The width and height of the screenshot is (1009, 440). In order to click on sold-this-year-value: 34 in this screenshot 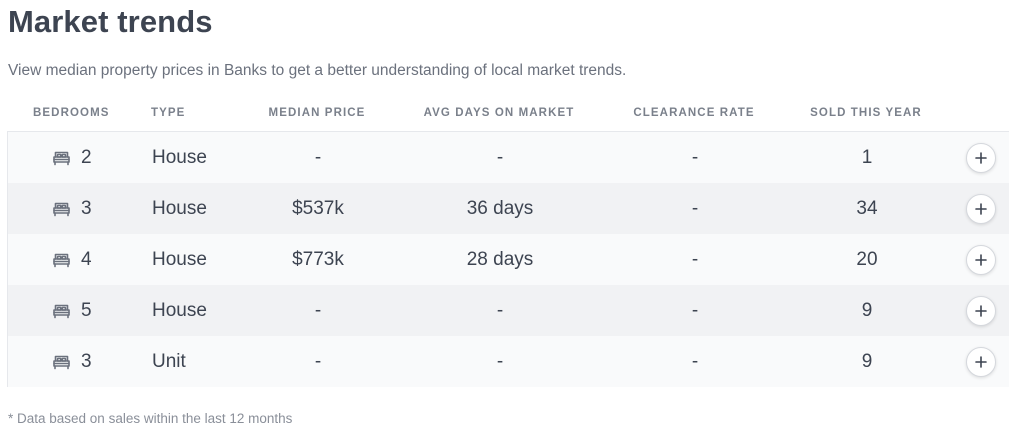, I will do `click(867, 208)`.